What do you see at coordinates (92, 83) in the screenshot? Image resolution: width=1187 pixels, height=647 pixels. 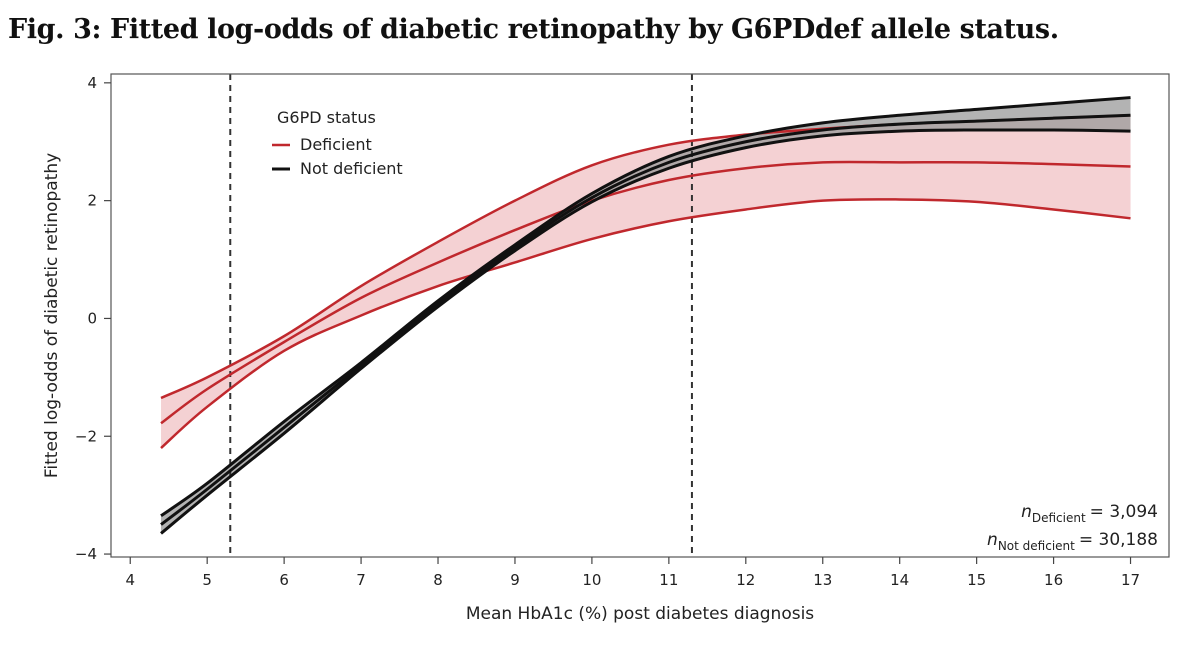 I see `y-tick-label: 4` at bounding box center [92, 83].